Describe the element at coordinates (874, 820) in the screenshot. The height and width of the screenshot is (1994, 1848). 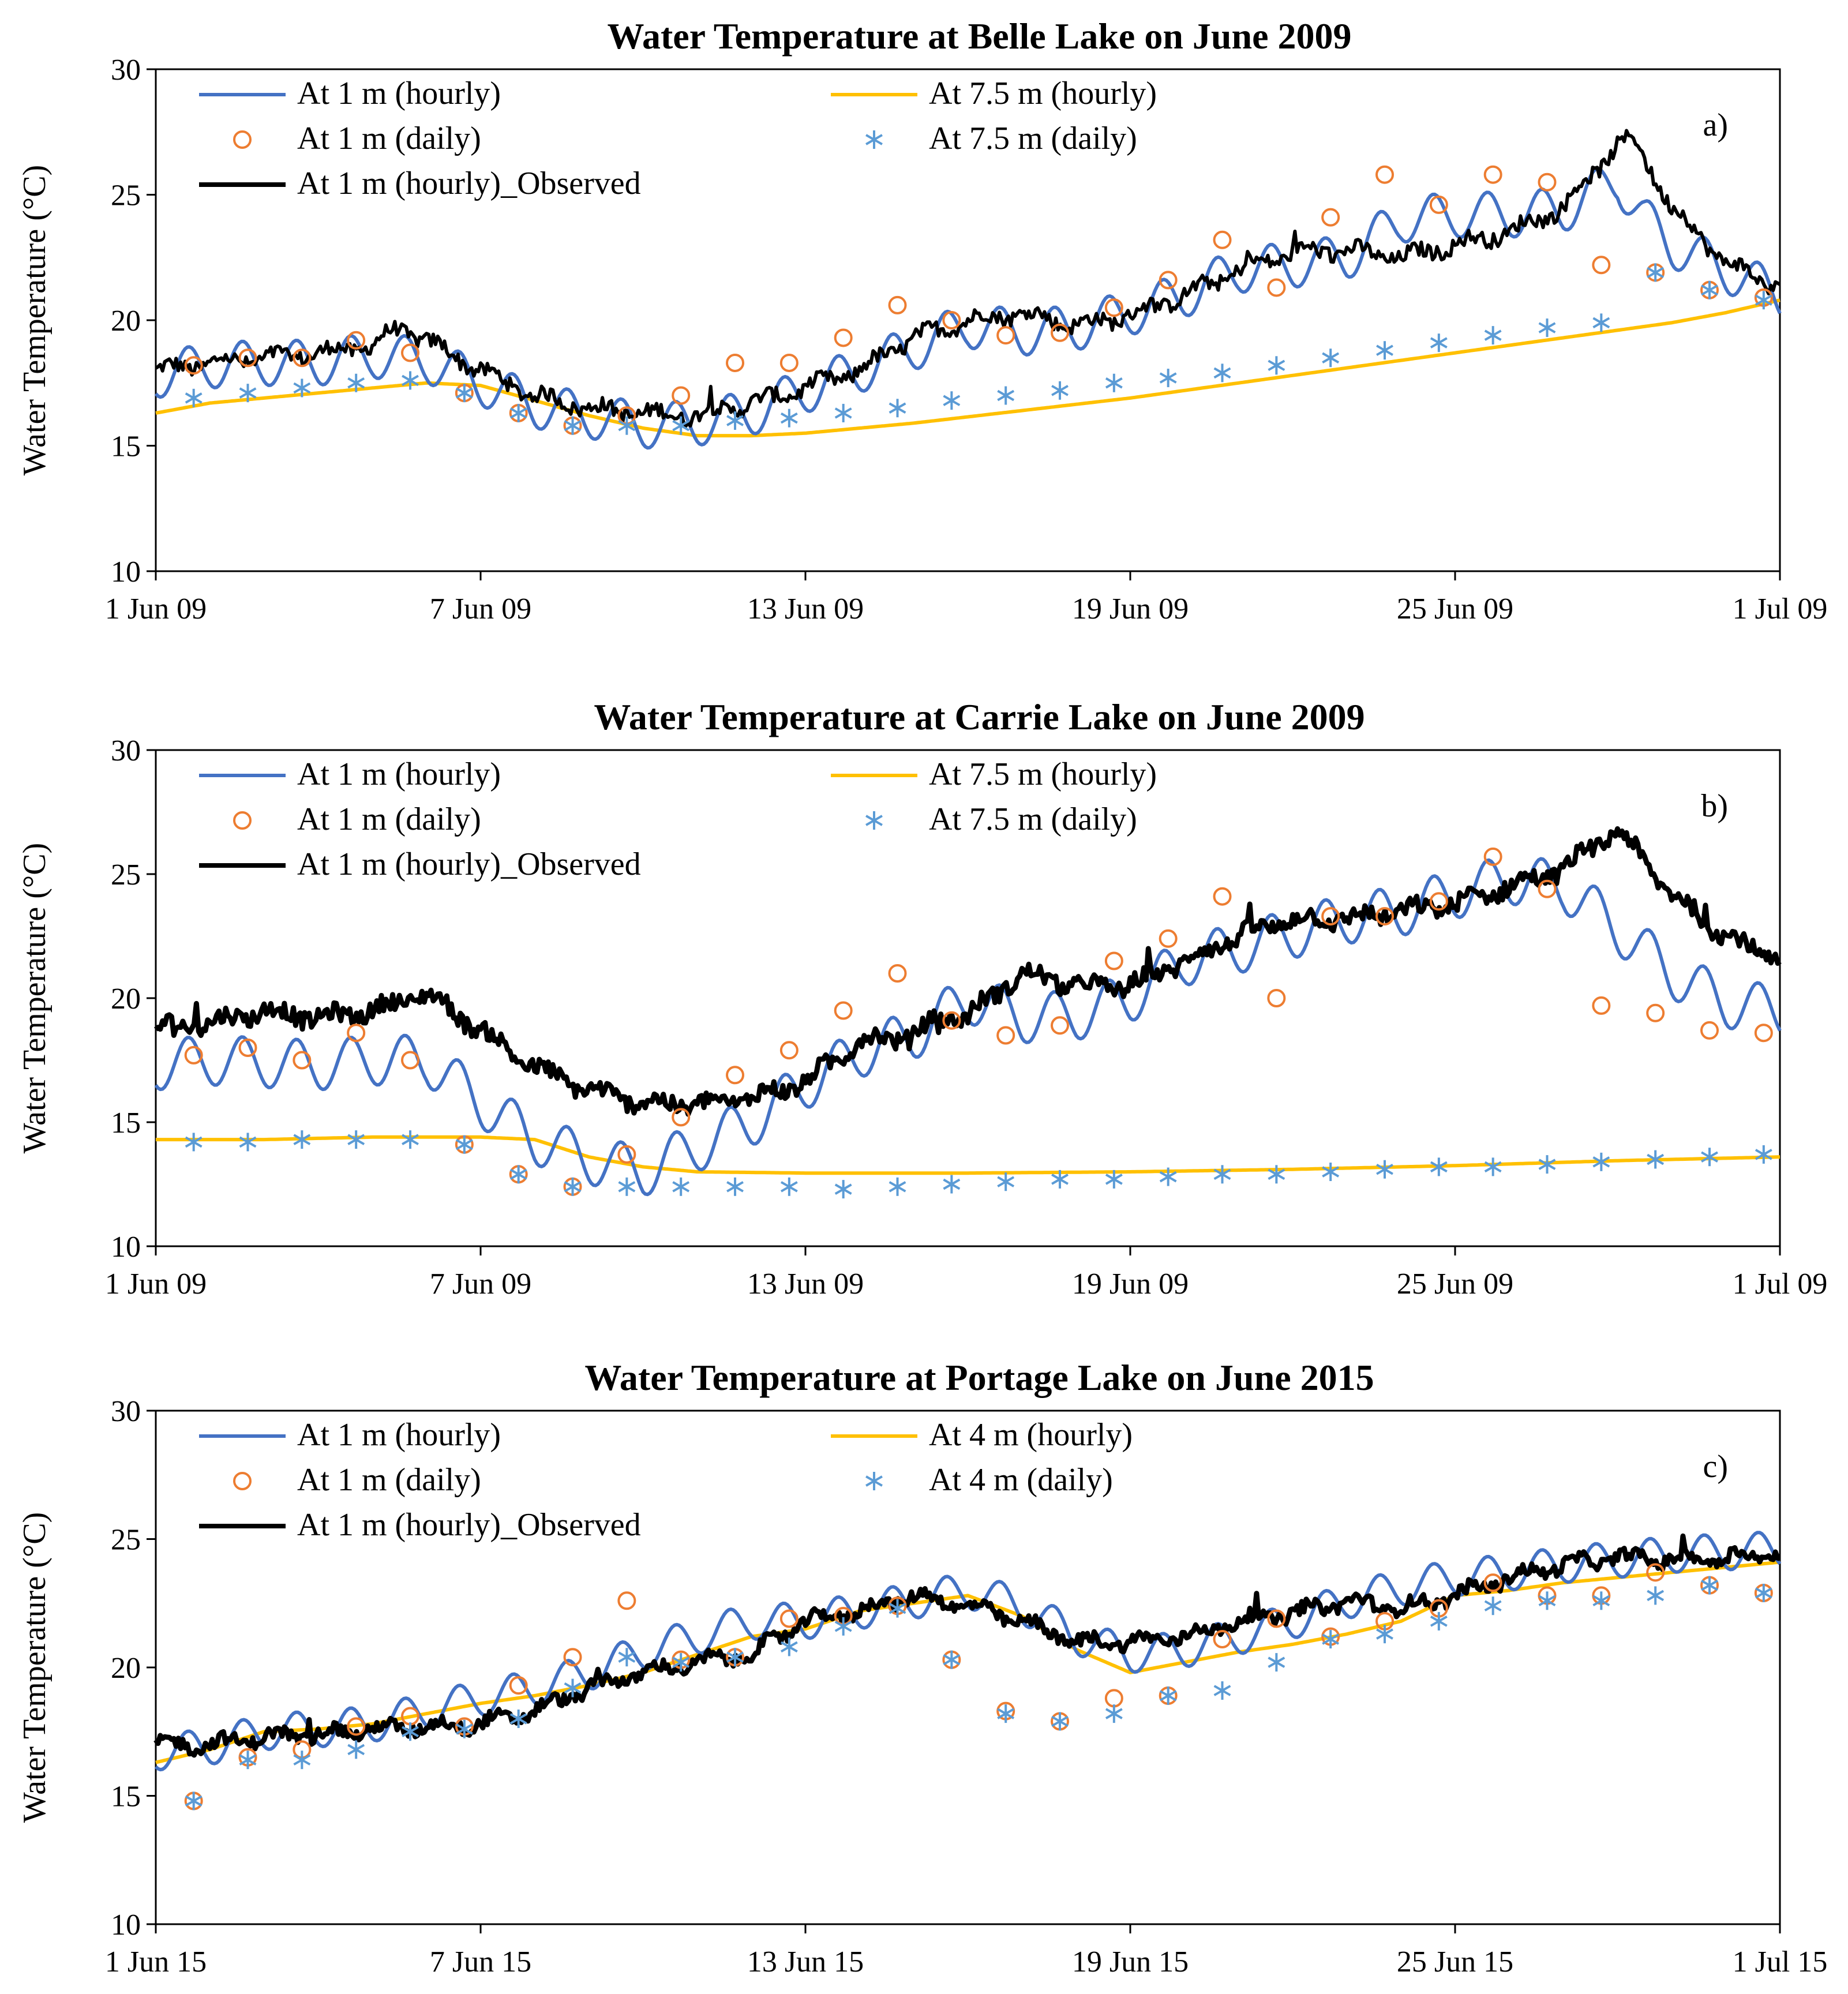
I see `legend-star-swatch` at that location.